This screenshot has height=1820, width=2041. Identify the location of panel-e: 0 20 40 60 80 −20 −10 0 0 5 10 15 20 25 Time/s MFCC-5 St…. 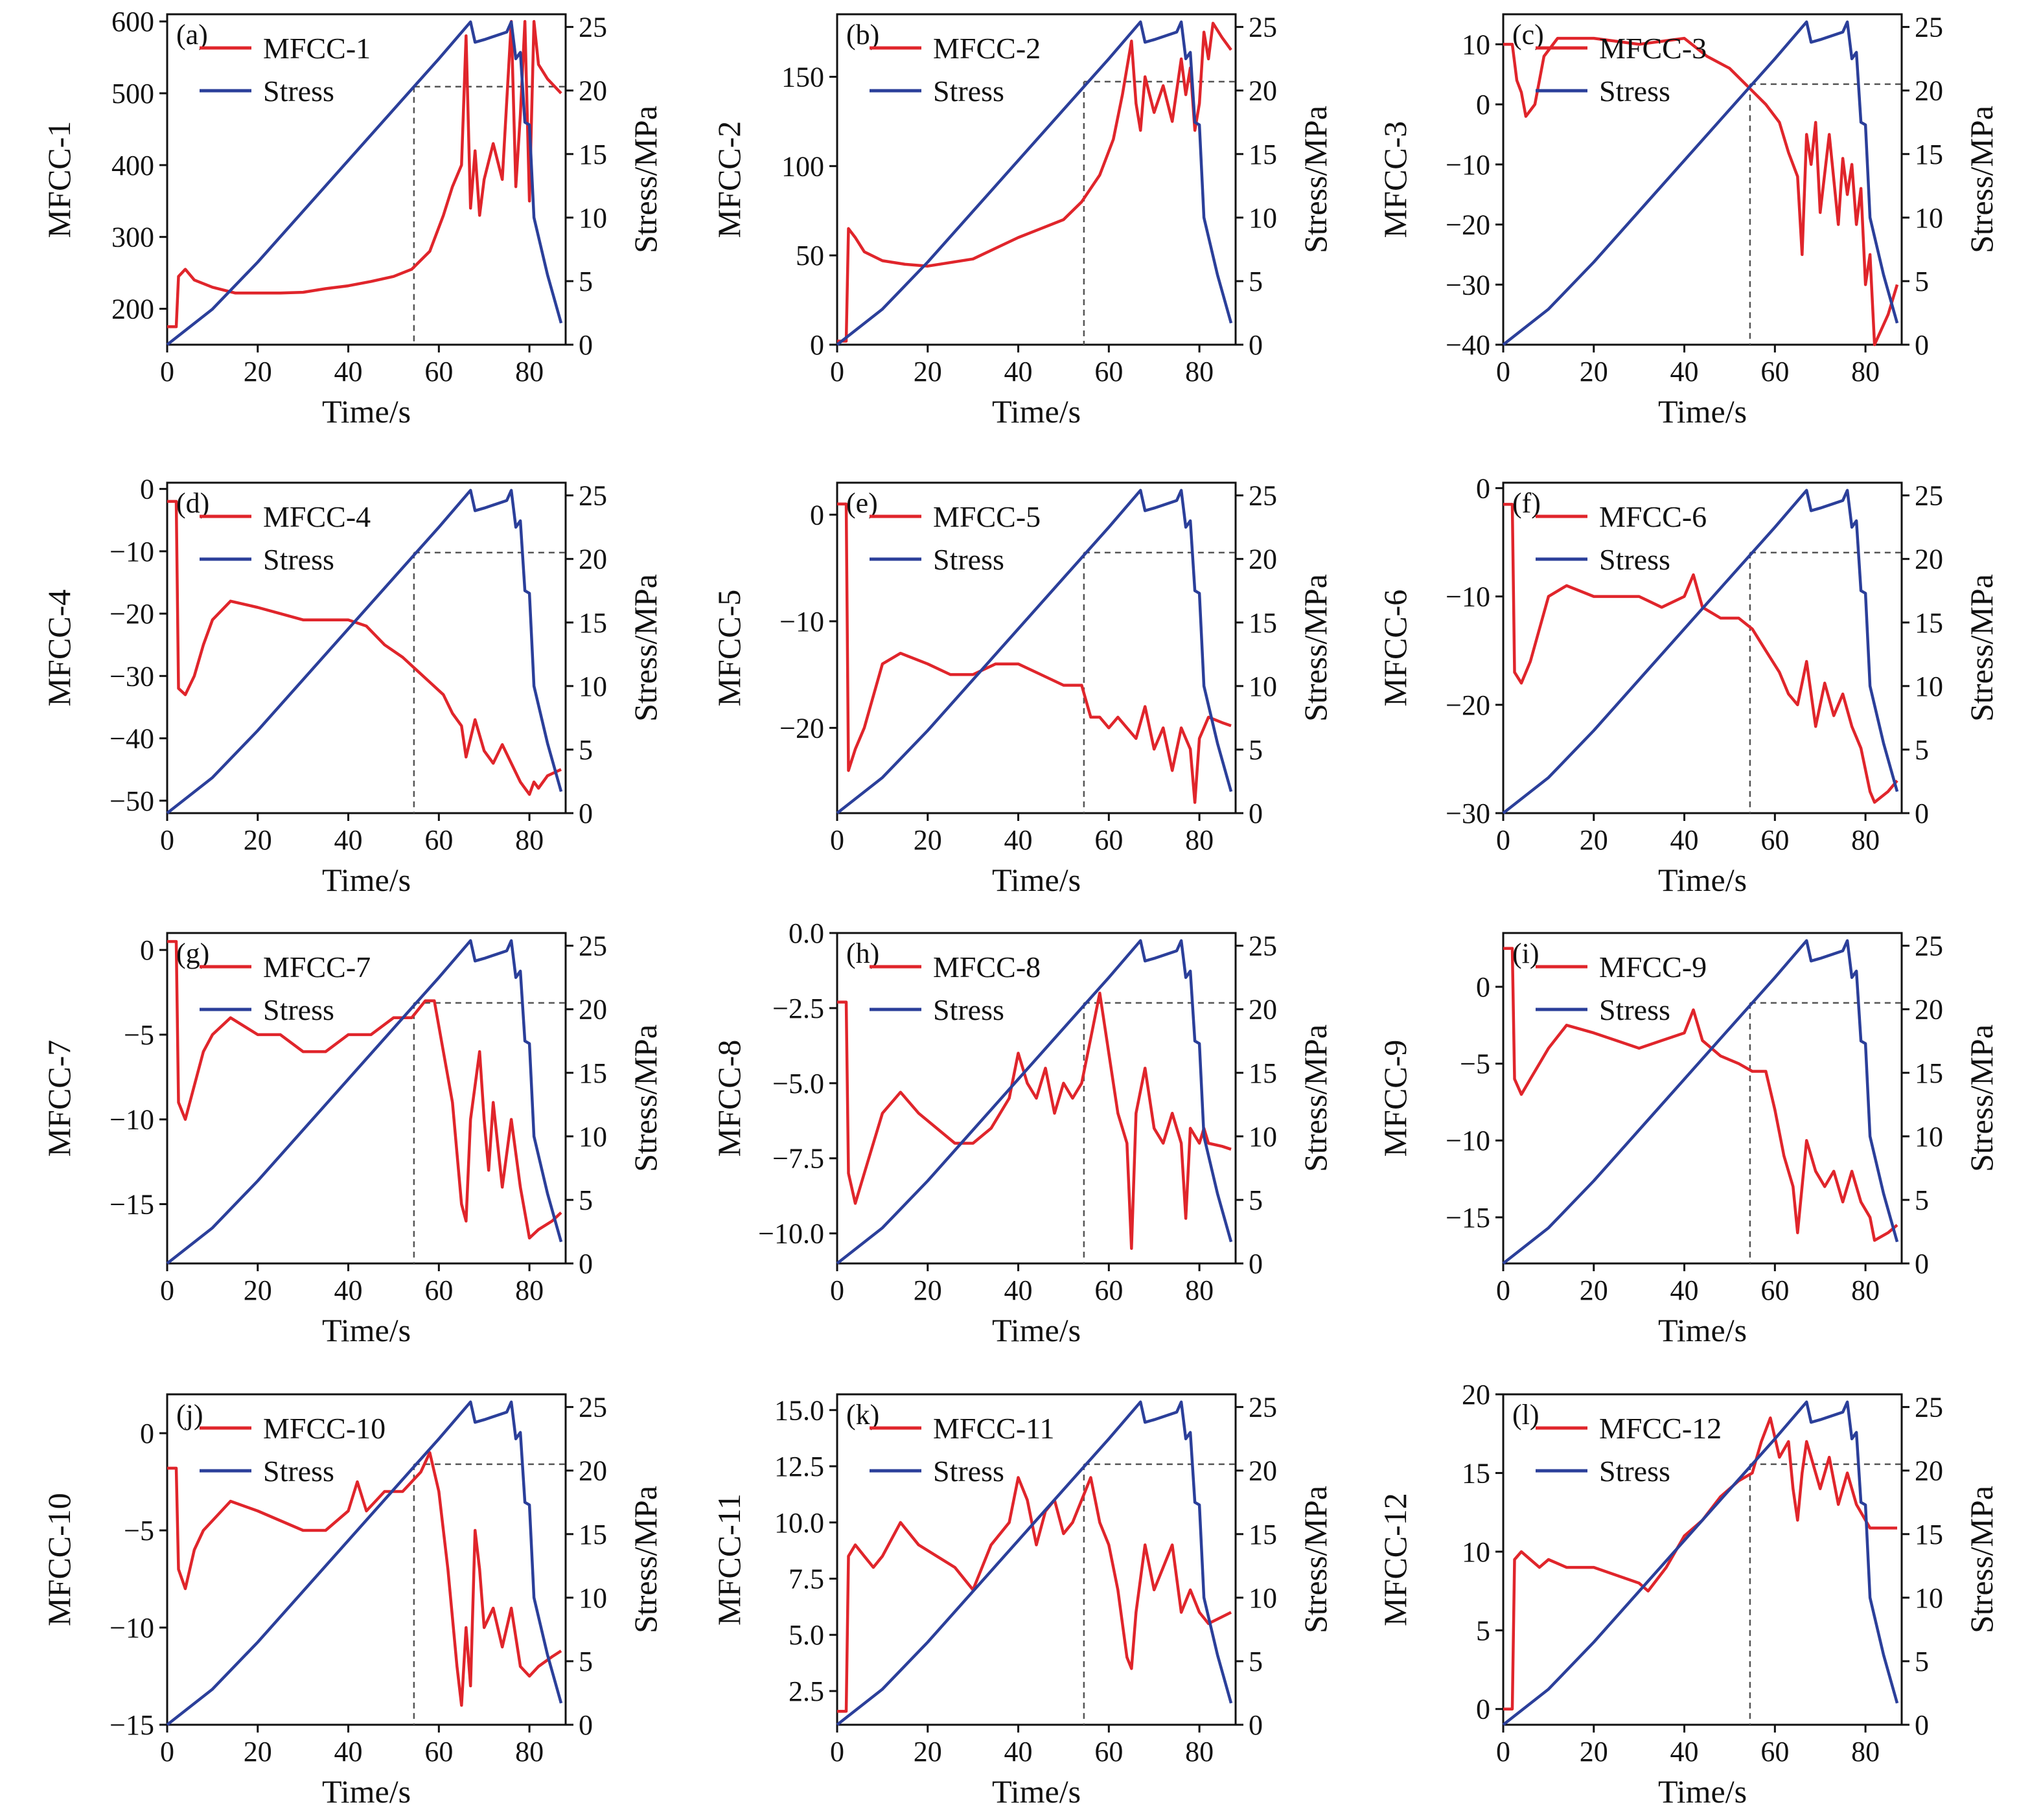
(1022, 689).